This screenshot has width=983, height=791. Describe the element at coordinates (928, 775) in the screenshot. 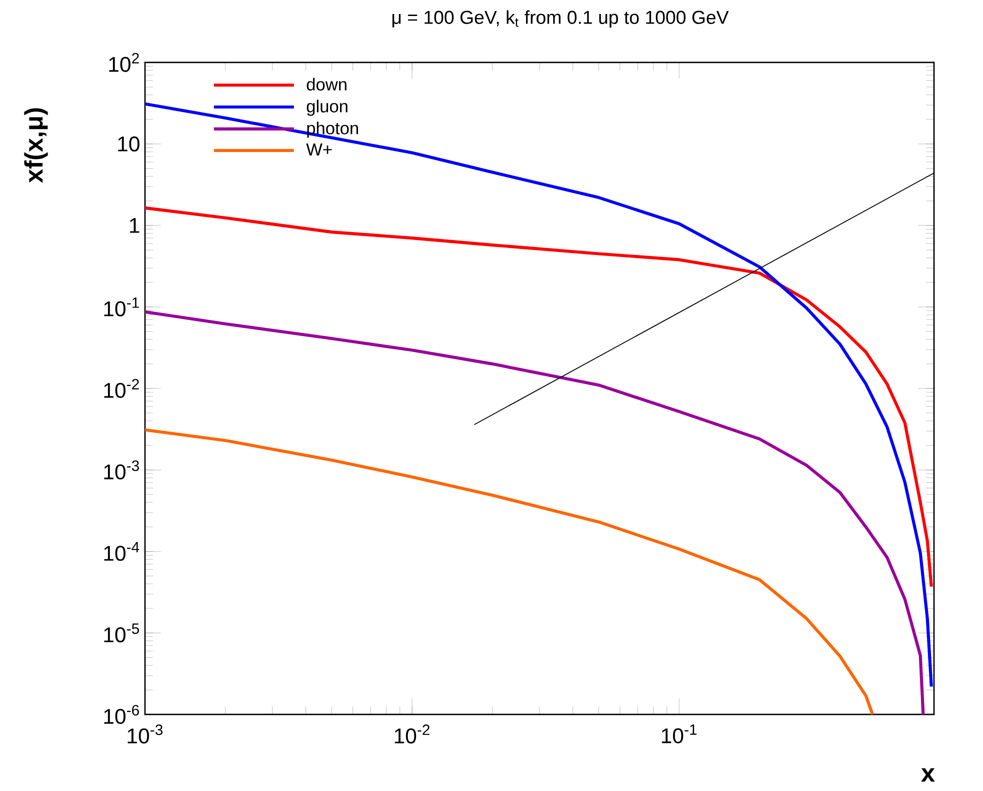

I see `x-axis-title: x` at that location.